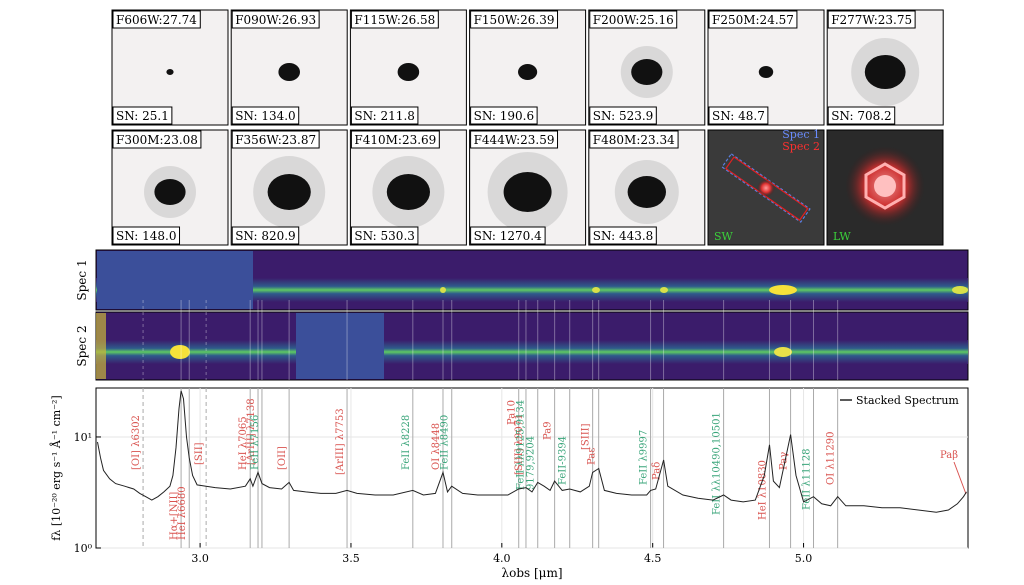 This screenshot has width=1024, height=585. I want to click on filter-label: F277W:23.75, so click(871, 20).